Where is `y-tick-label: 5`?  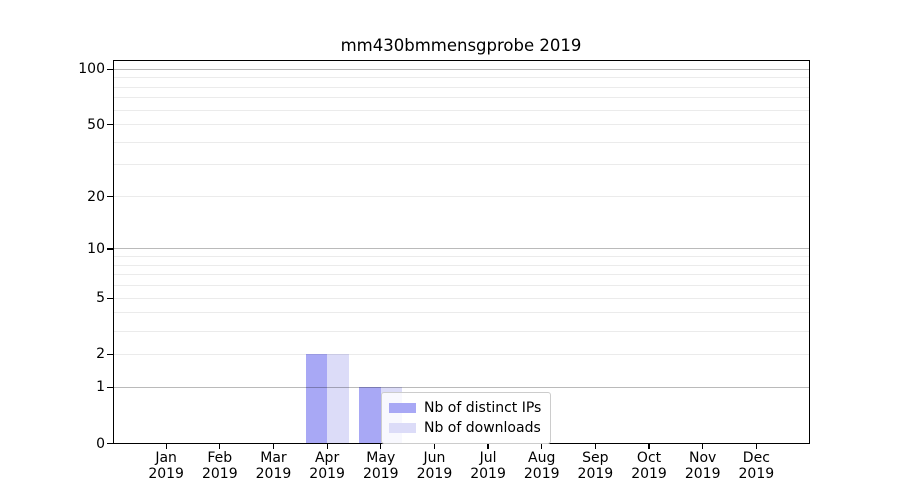
y-tick-label: 5 is located at coordinates (100, 298).